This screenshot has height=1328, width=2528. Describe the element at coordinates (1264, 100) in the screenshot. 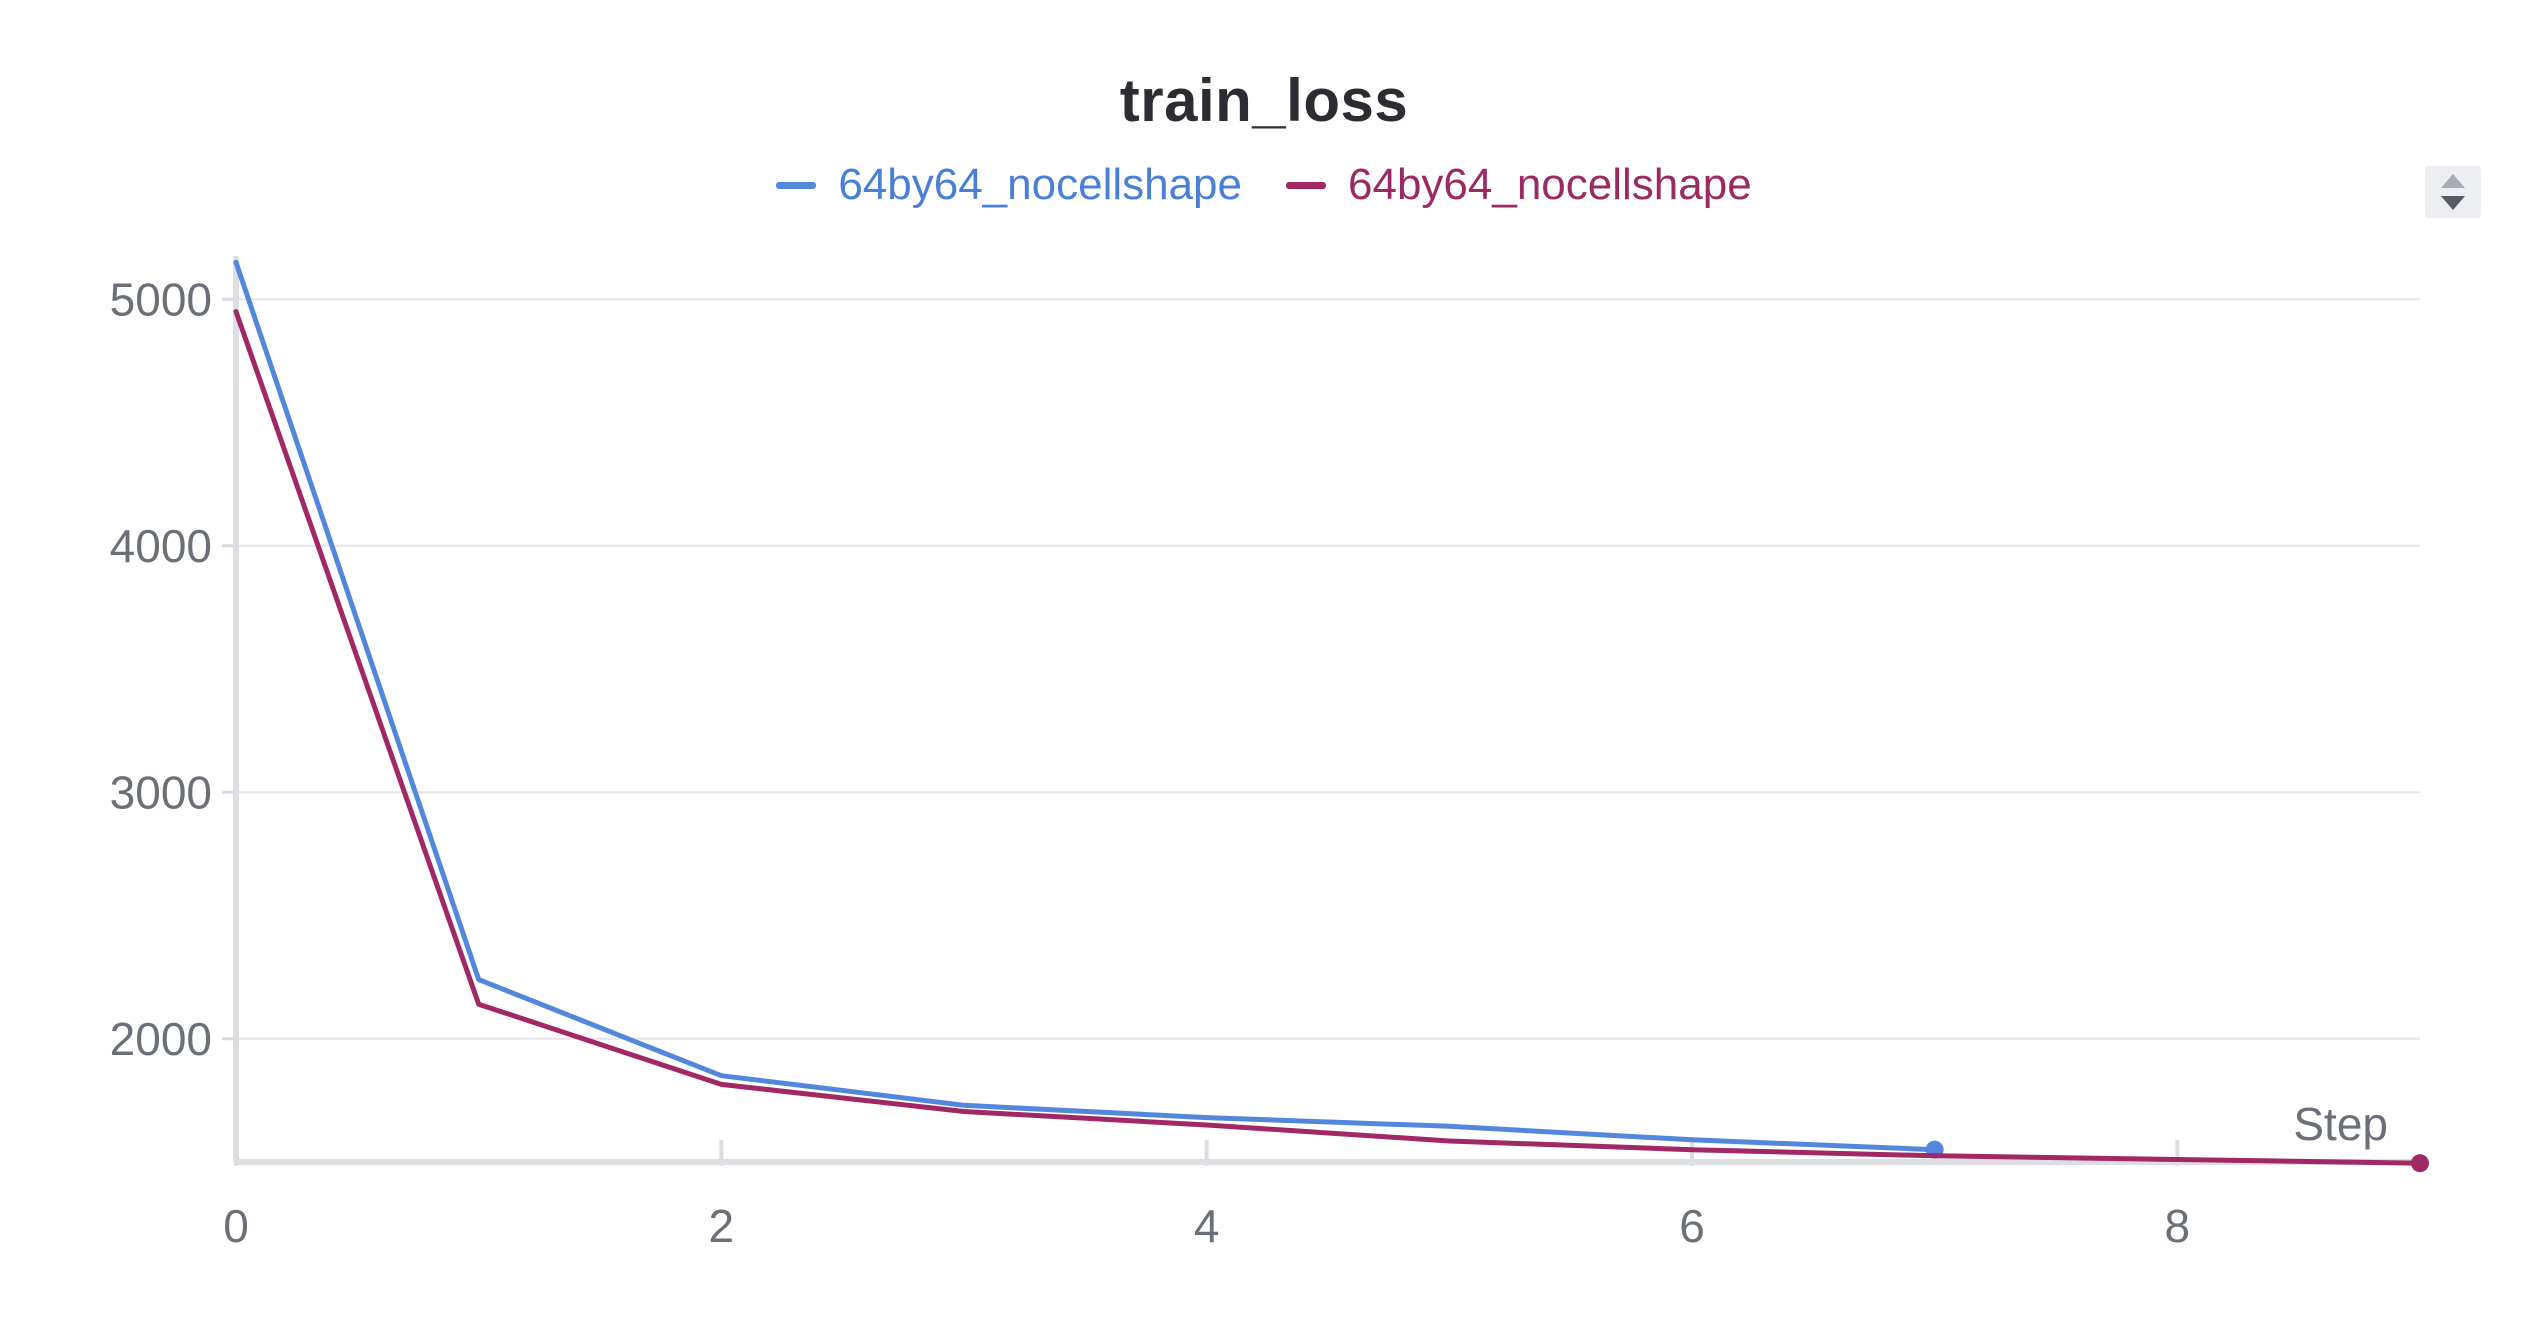

I see `chart-title: train_loss` at that location.